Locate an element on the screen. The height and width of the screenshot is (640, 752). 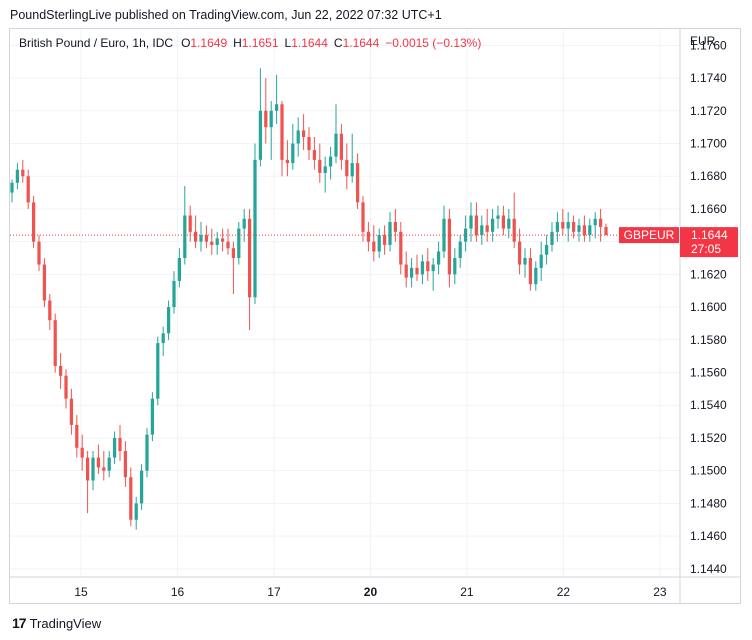
legend-symbol: British Pound / Euro, 1h, IDC is located at coordinates (96, 43).